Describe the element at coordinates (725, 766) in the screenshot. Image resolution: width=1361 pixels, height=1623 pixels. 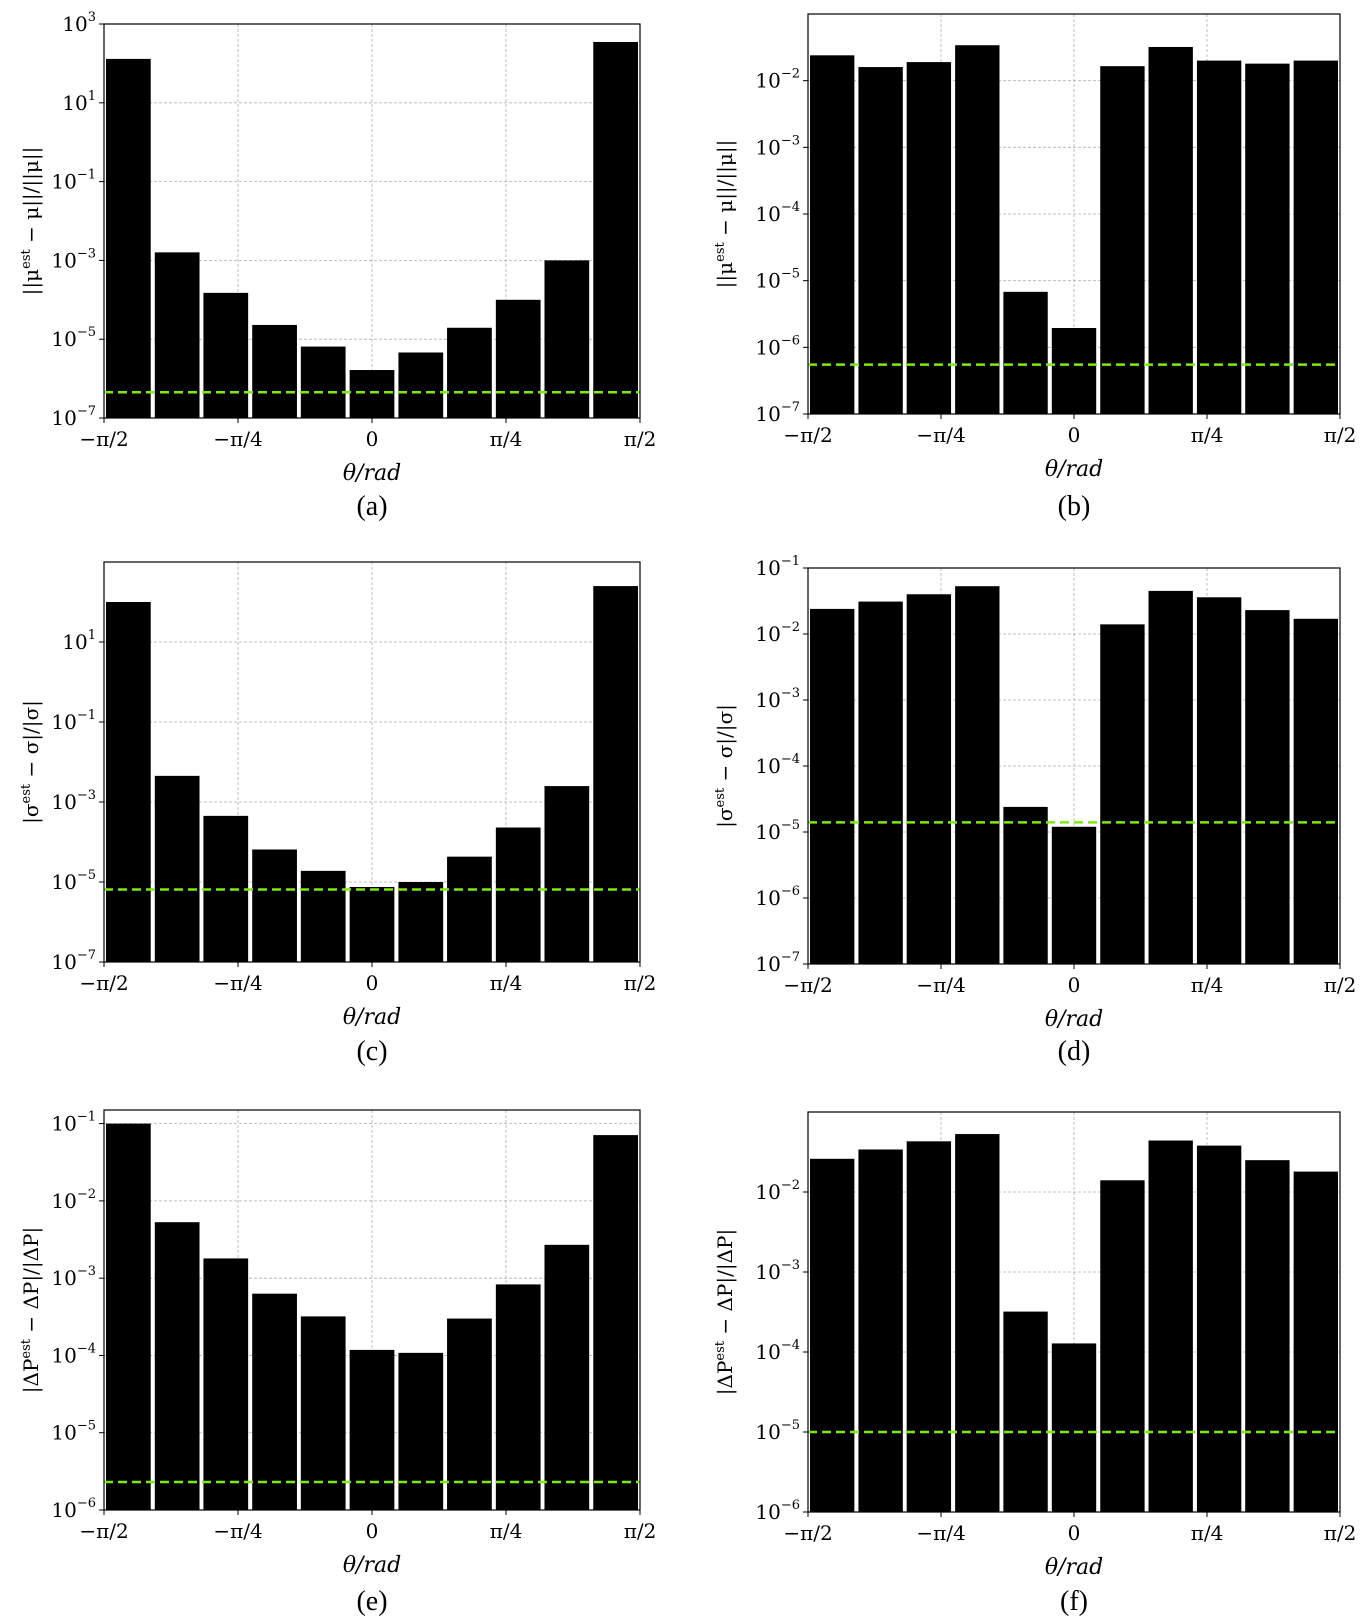
I see `y-axis-label: |σest − σ|/|σ|` at that location.